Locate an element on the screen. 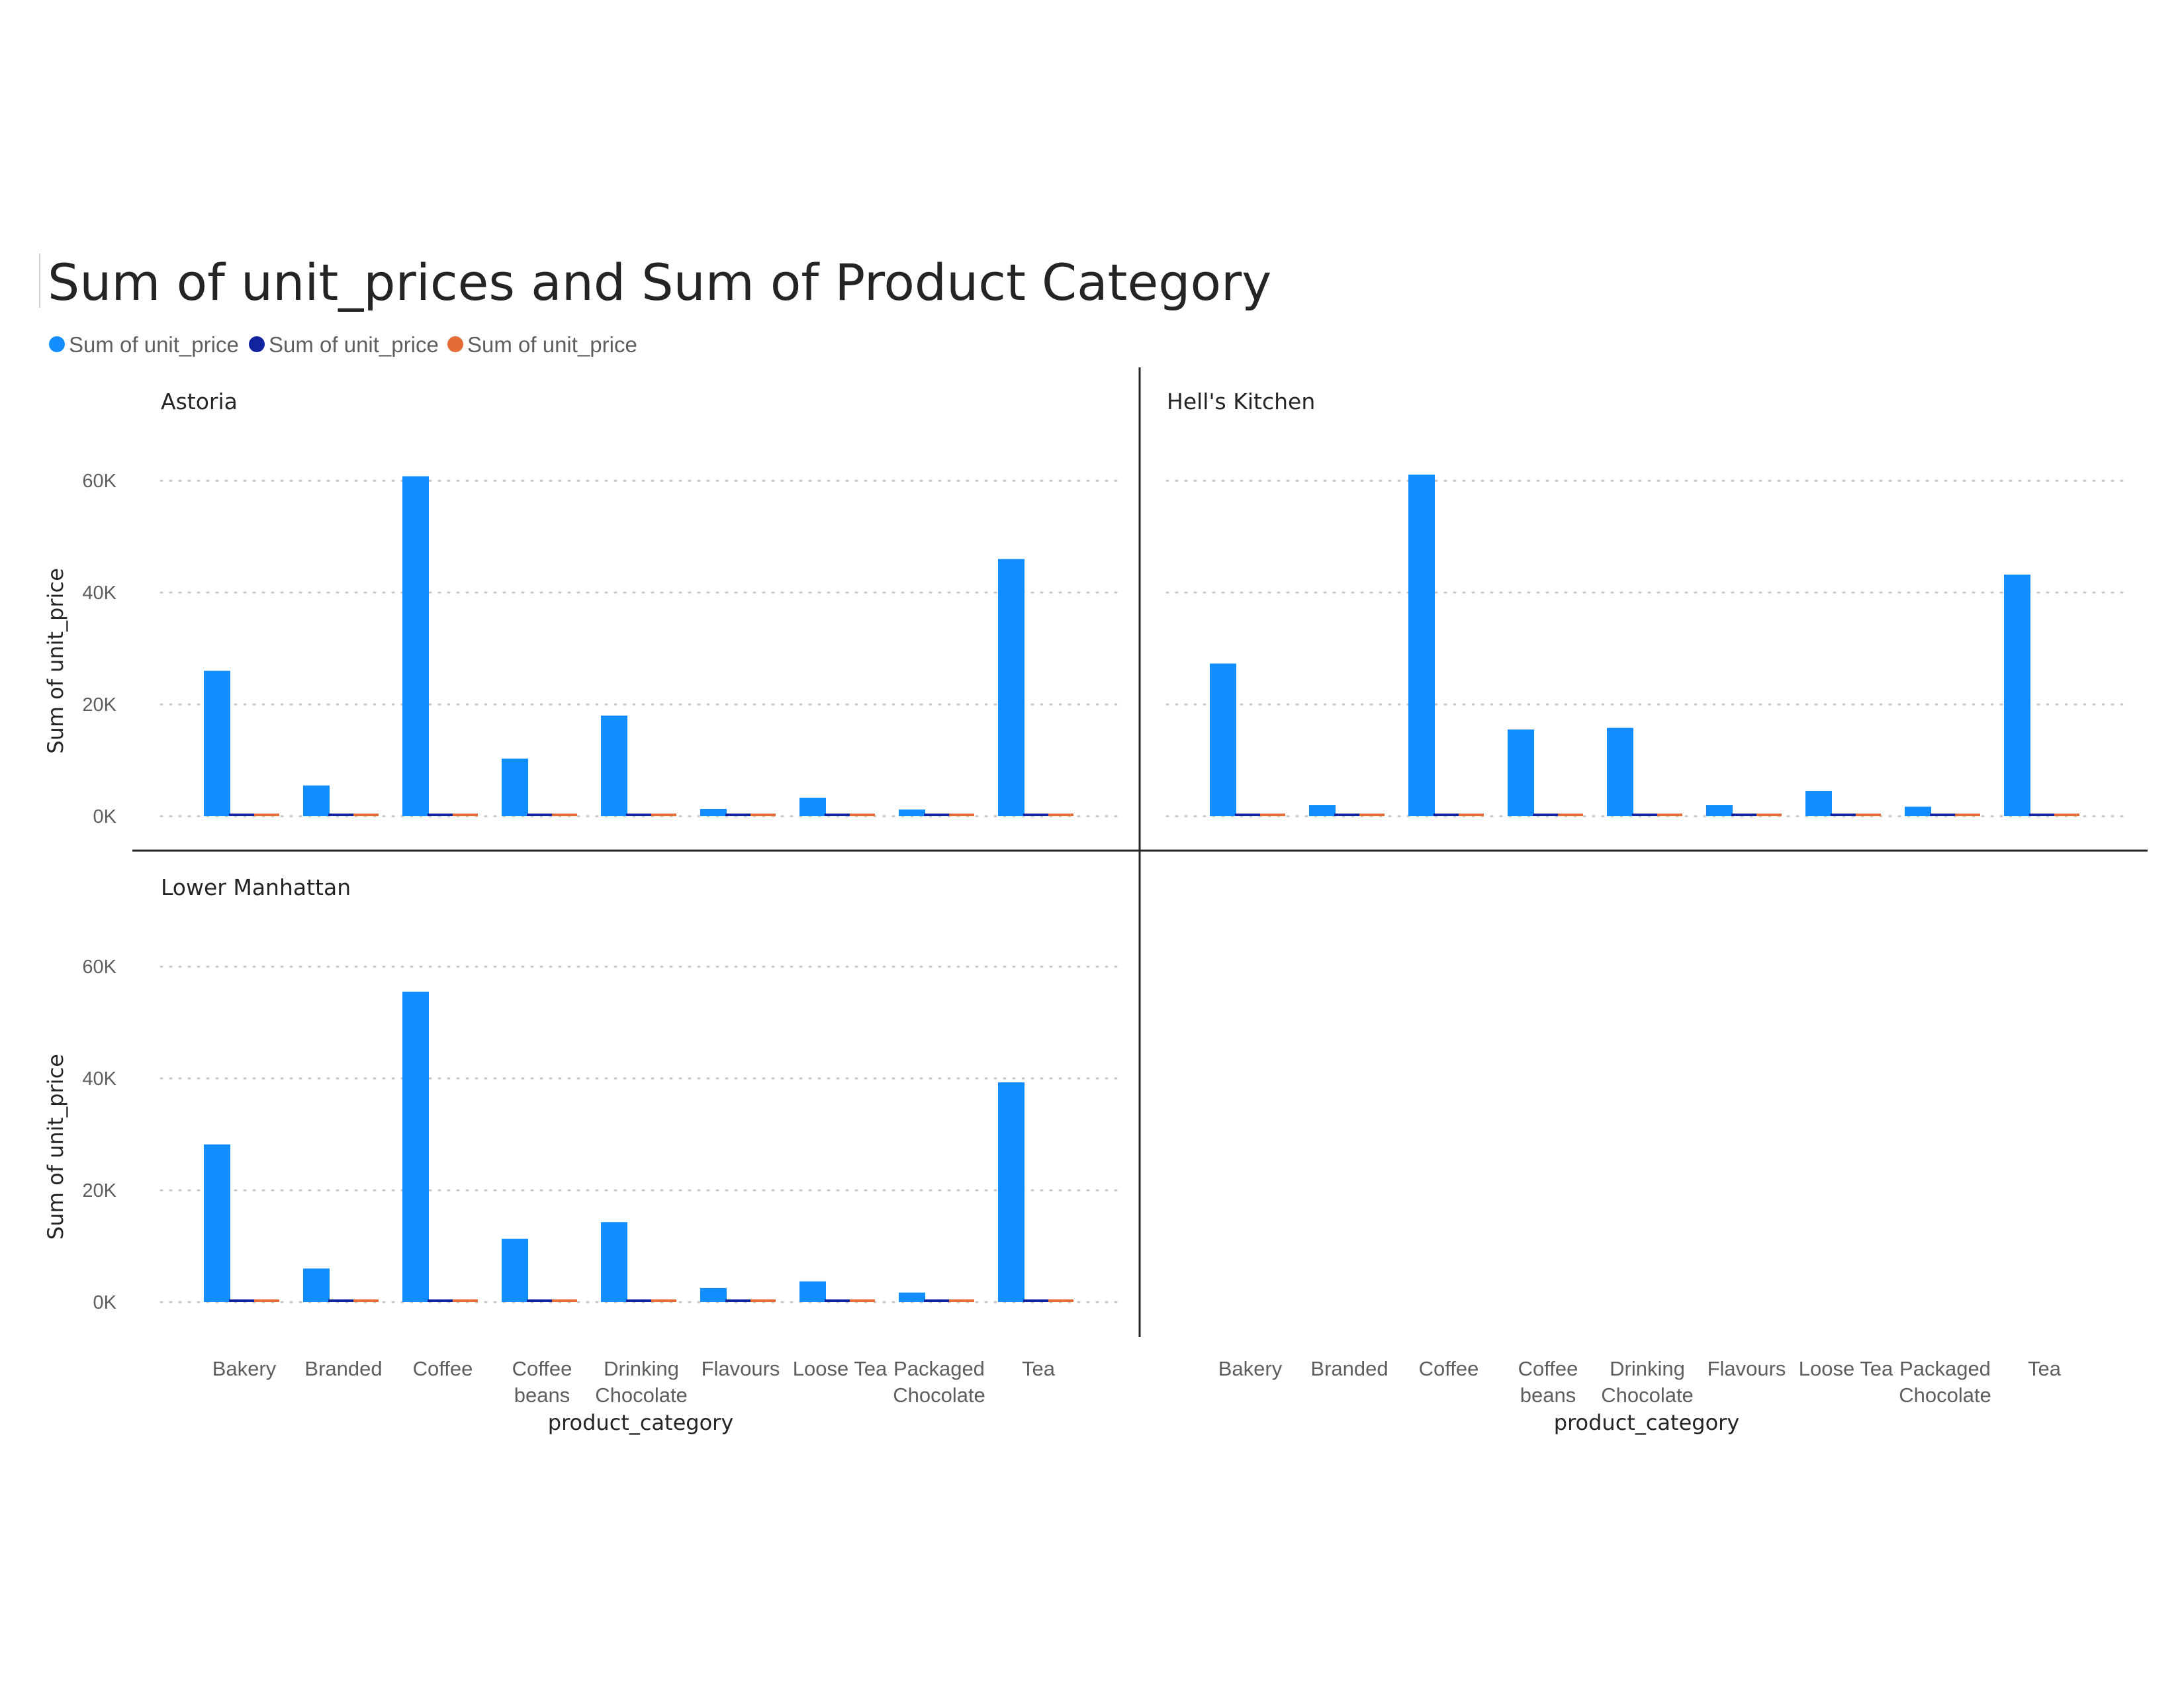 Image resolution: width=2184 pixels, height=1688 pixels. x-tick-label: Tea is located at coordinates (1039, 1368).